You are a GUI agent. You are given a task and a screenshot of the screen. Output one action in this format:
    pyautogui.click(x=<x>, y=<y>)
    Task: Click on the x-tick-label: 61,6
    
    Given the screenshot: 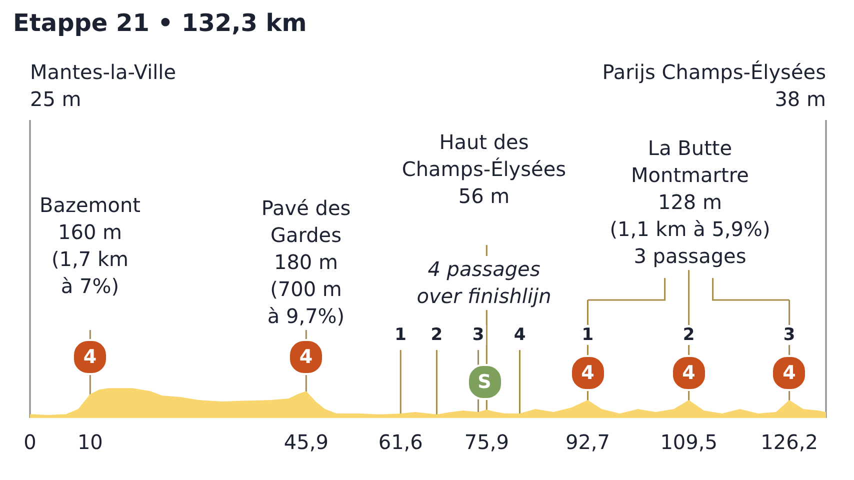 What is the action you would take?
    pyautogui.click(x=400, y=442)
    